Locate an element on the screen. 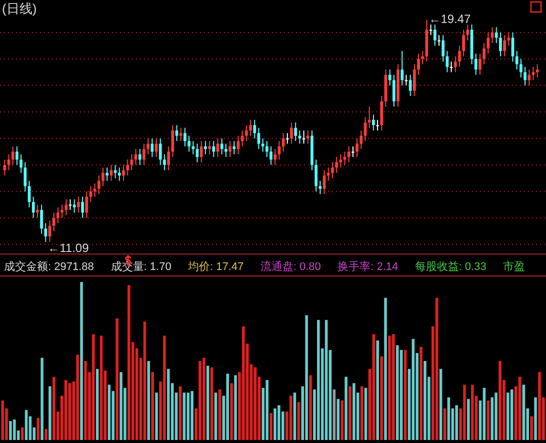 Image resolution: width=546 pixels, height=443 pixels. text: 流通盘: 0.80 is located at coordinates (290, 266).